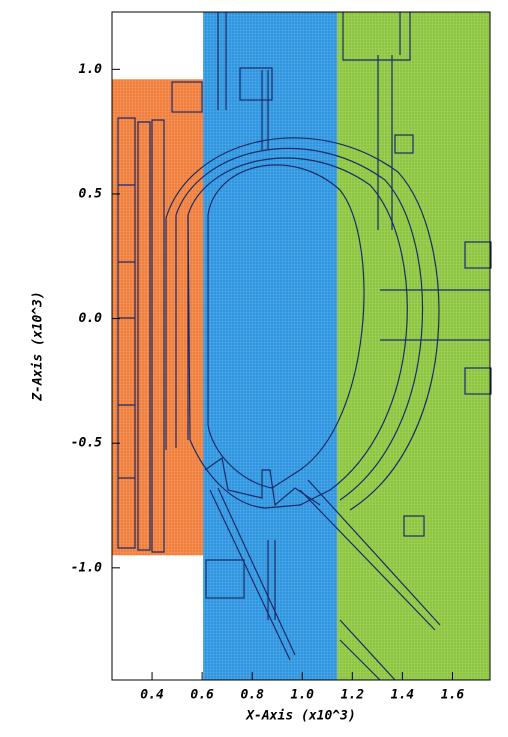 This screenshot has height=737, width=508. Describe the element at coordinates (300, 716) in the screenshot. I see `x-axis-label: X-Axis (x10^3)` at that location.